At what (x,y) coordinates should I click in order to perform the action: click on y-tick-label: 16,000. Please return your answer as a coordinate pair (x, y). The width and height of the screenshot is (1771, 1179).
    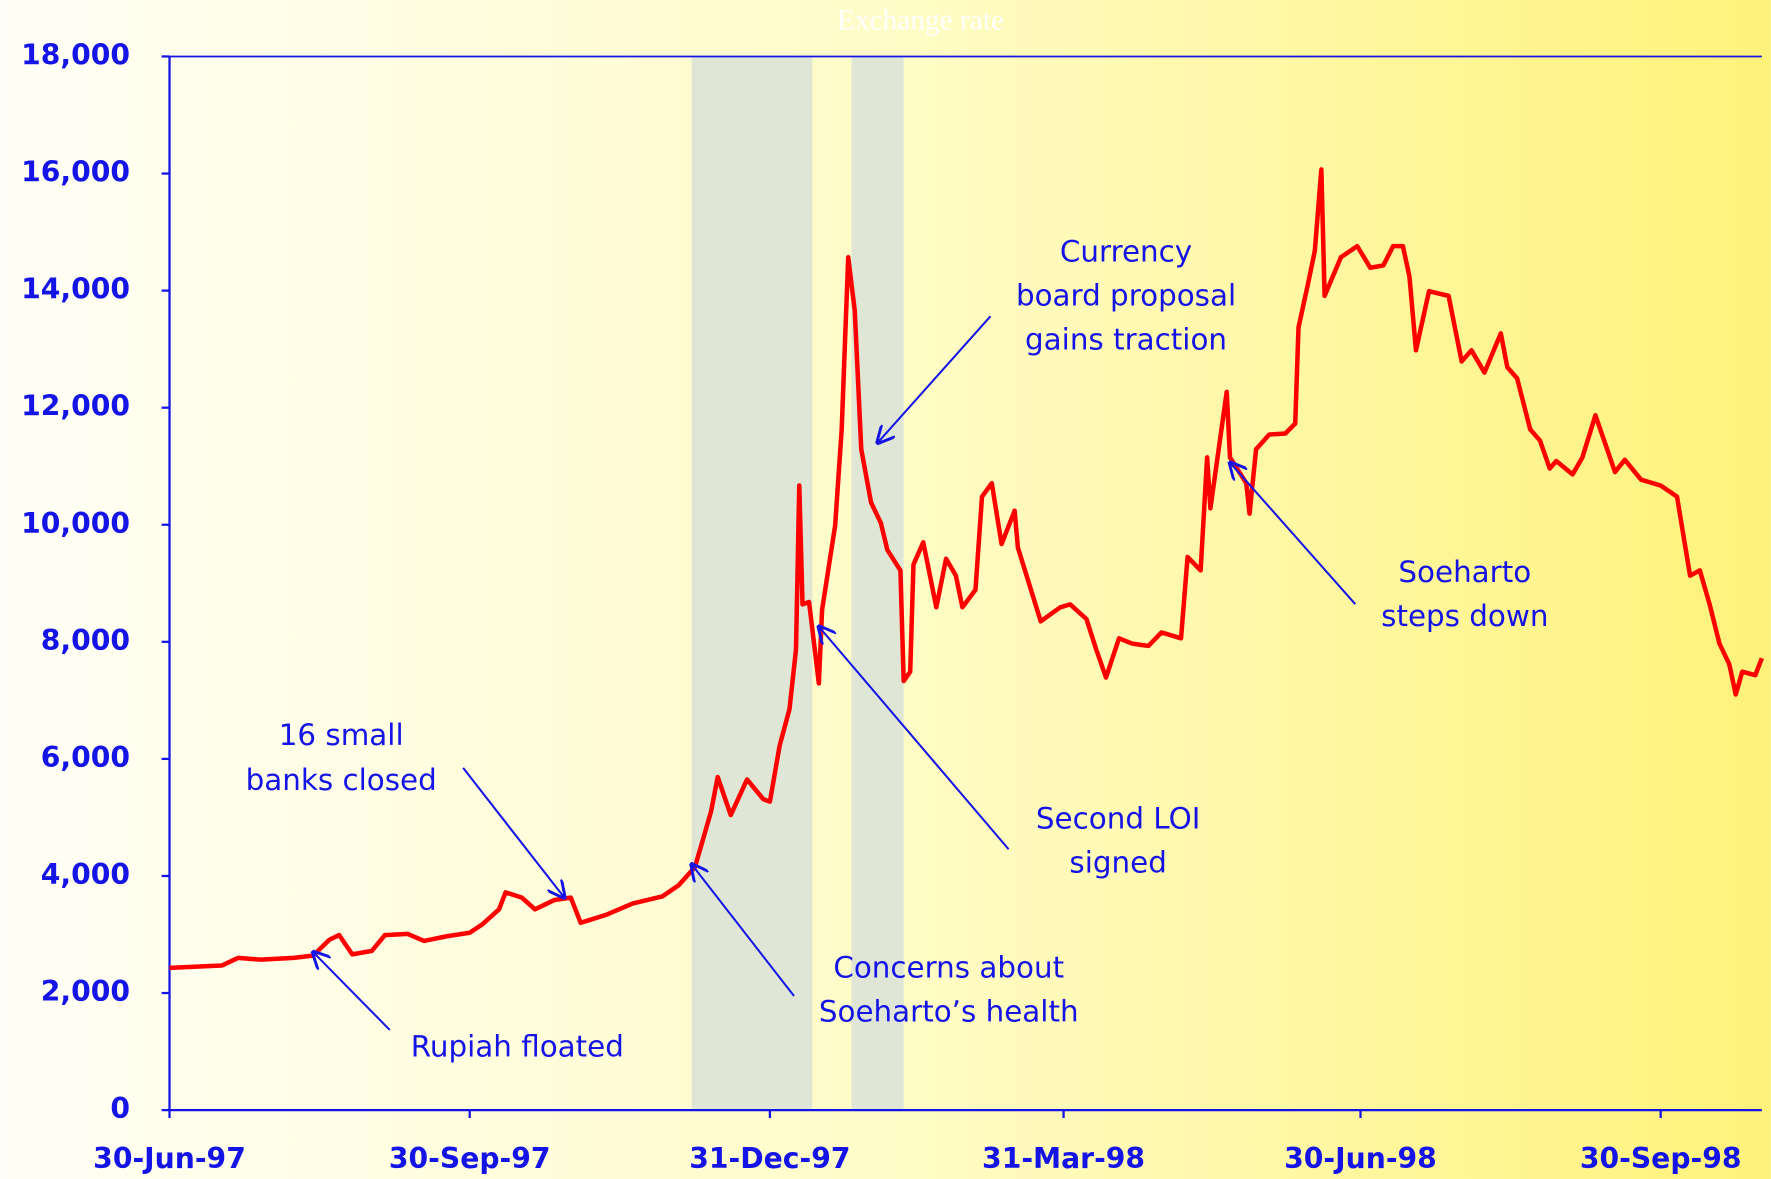
    Looking at the image, I should click on (75, 172).